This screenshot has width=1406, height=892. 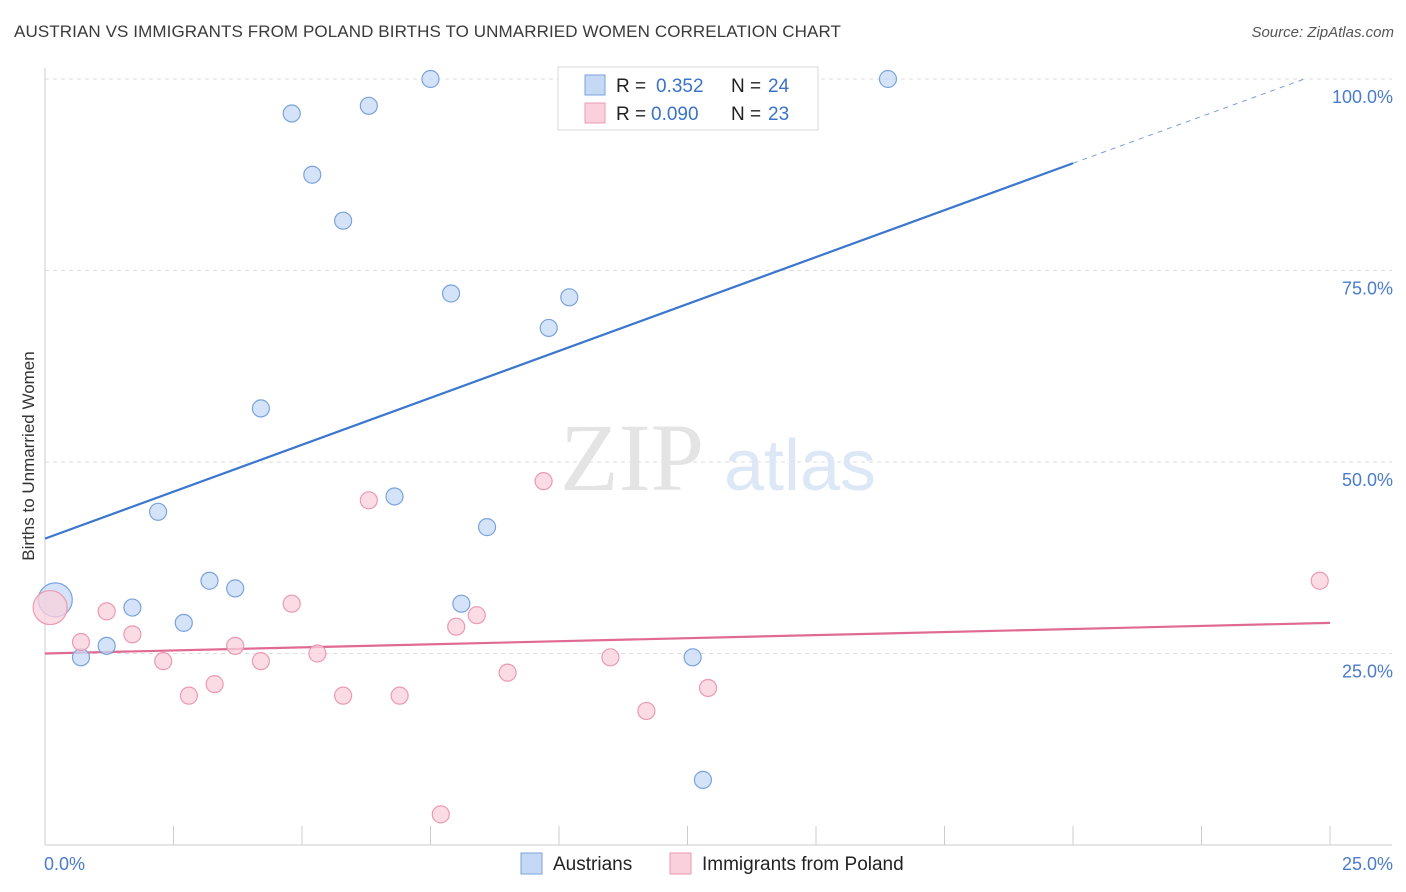 What do you see at coordinates (800, 466) in the screenshot?
I see `watermark-atlas: atlas` at bounding box center [800, 466].